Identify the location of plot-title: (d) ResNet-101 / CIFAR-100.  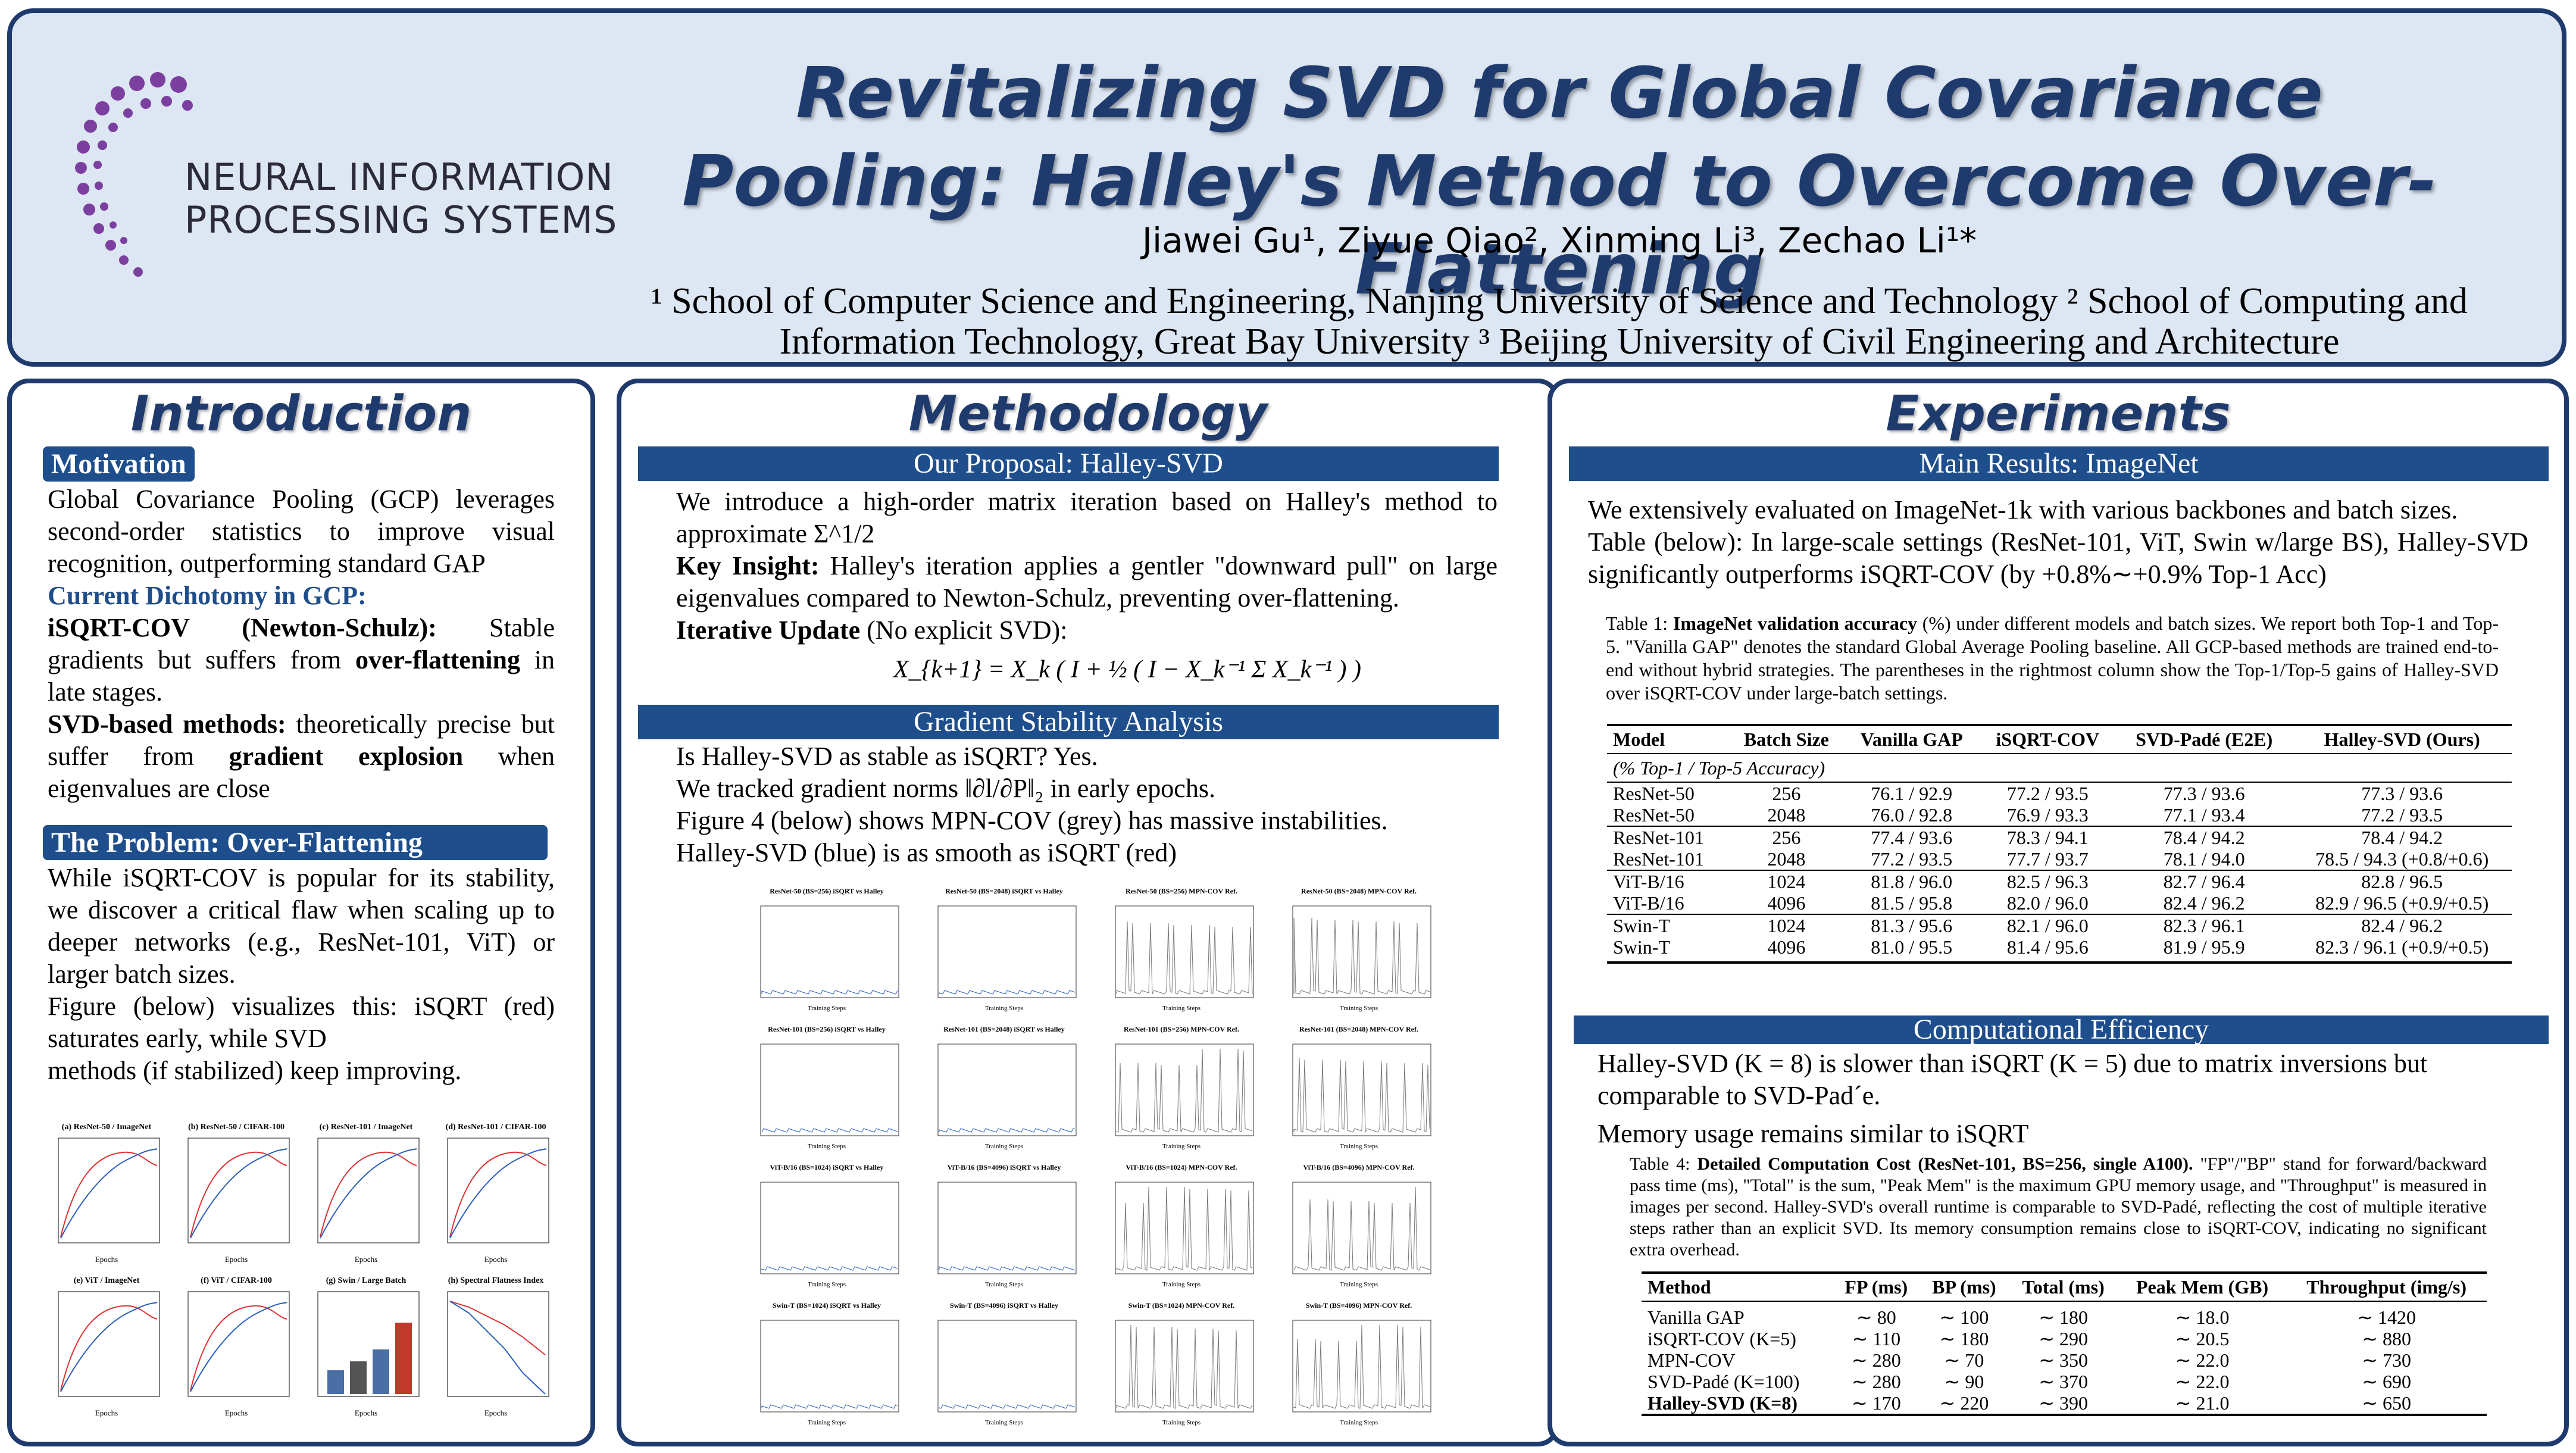
(495, 1127).